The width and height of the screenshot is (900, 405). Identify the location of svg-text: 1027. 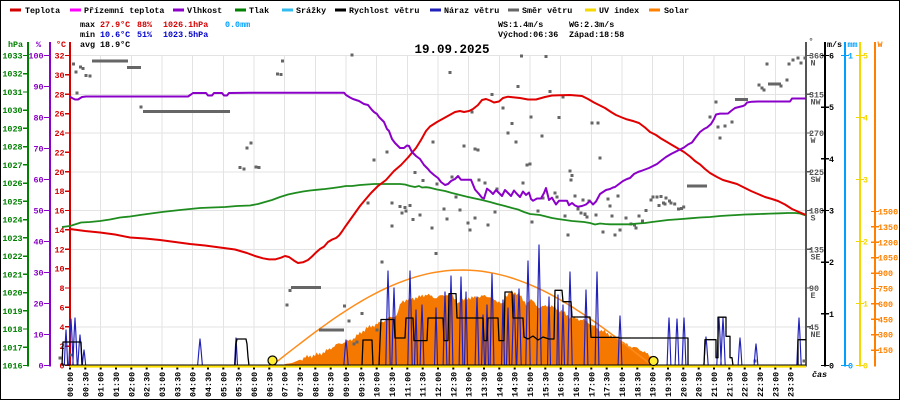
(12, 166).